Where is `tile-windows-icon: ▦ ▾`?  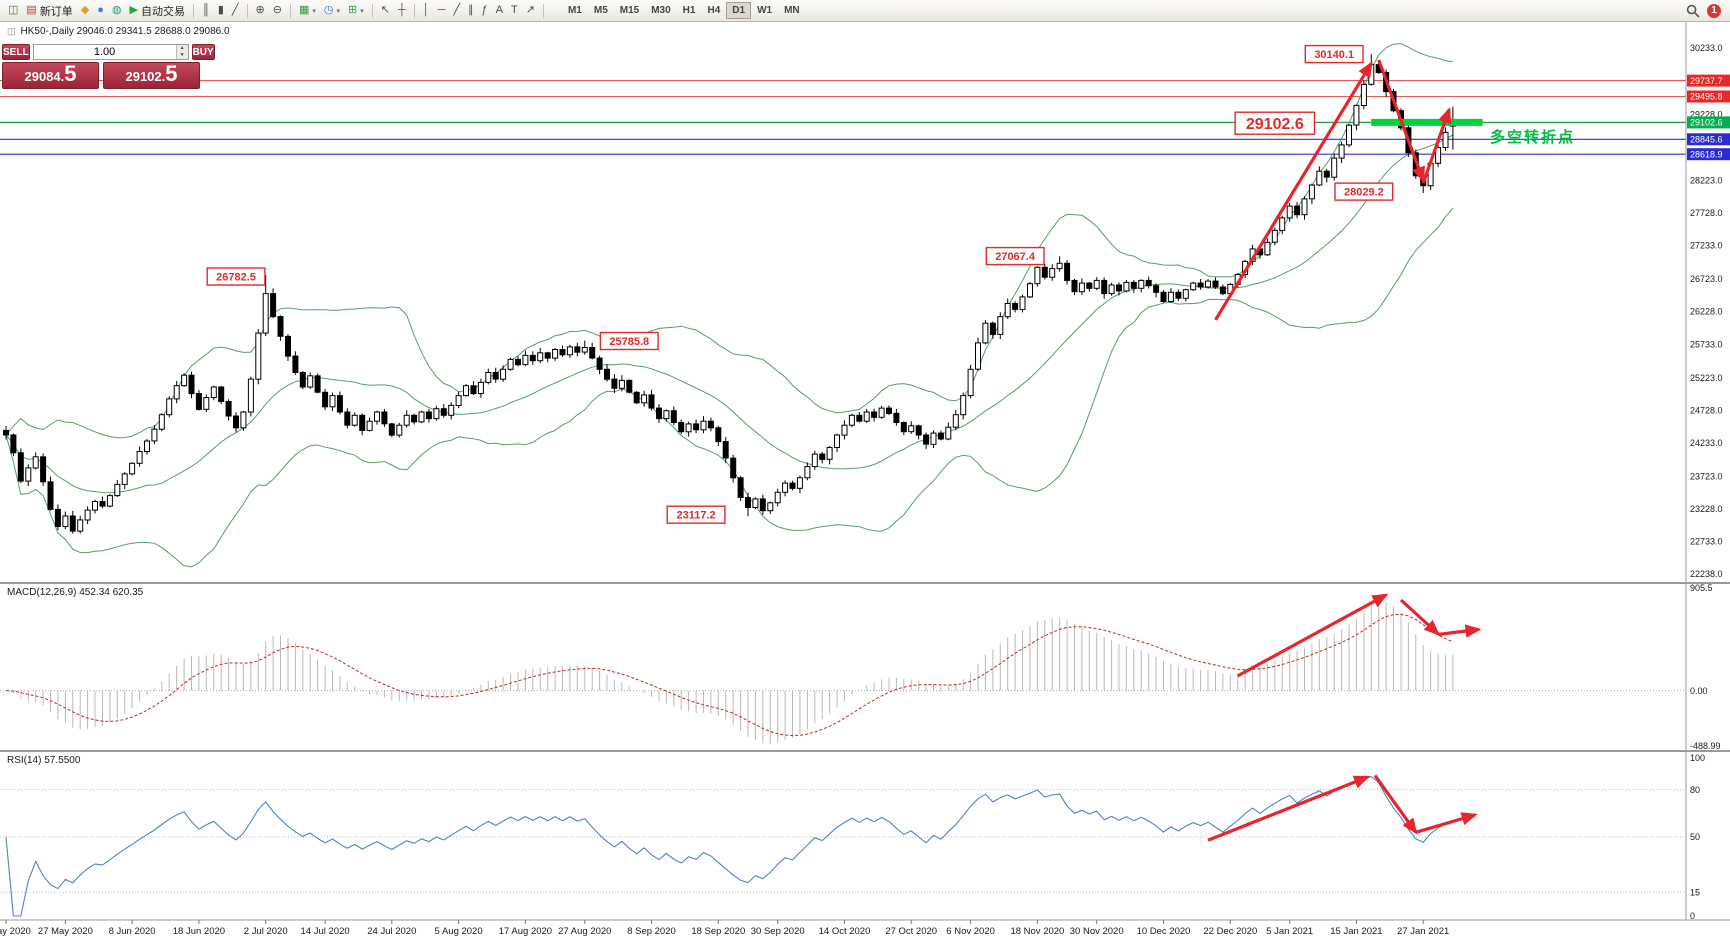 tile-windows-icon: ▦ ▾ is located at coordinates (307, 11).